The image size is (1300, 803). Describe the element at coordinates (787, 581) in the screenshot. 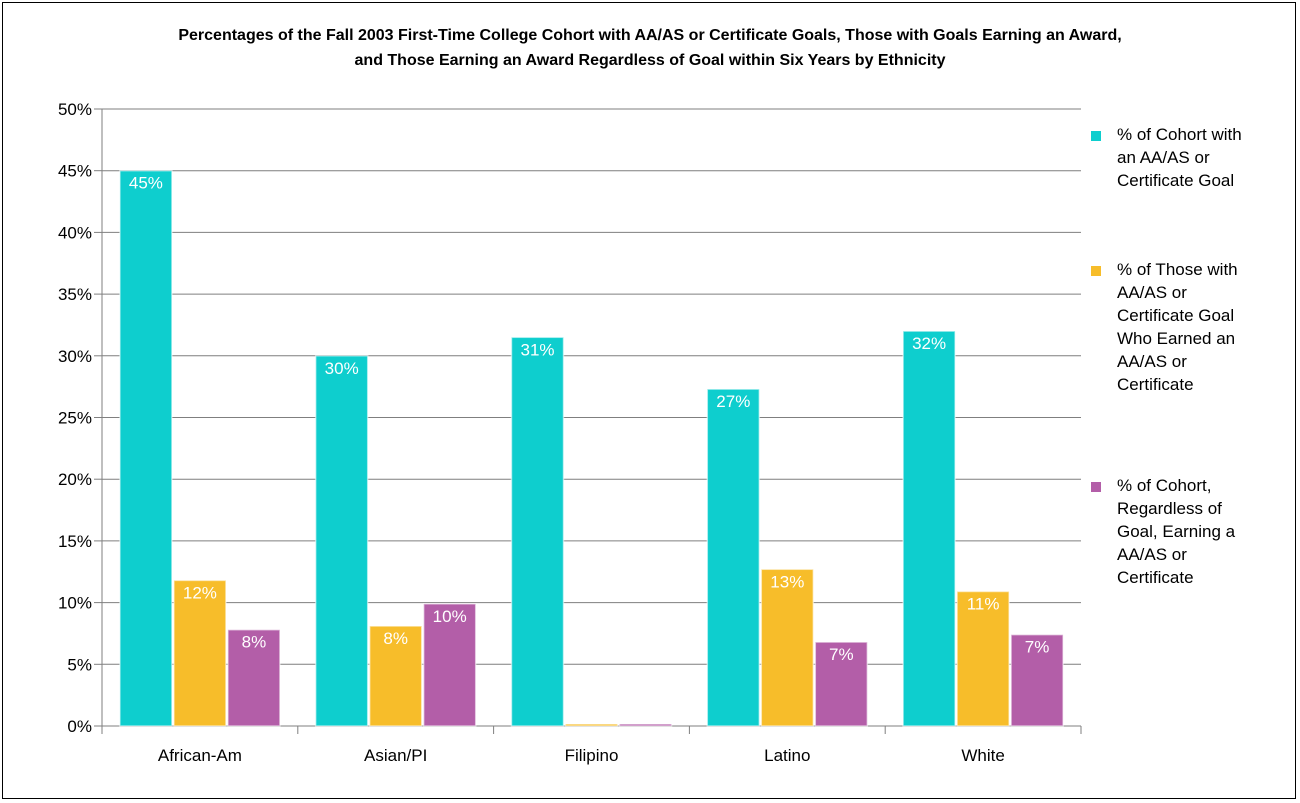

I see `data-label: 13%` at that location.